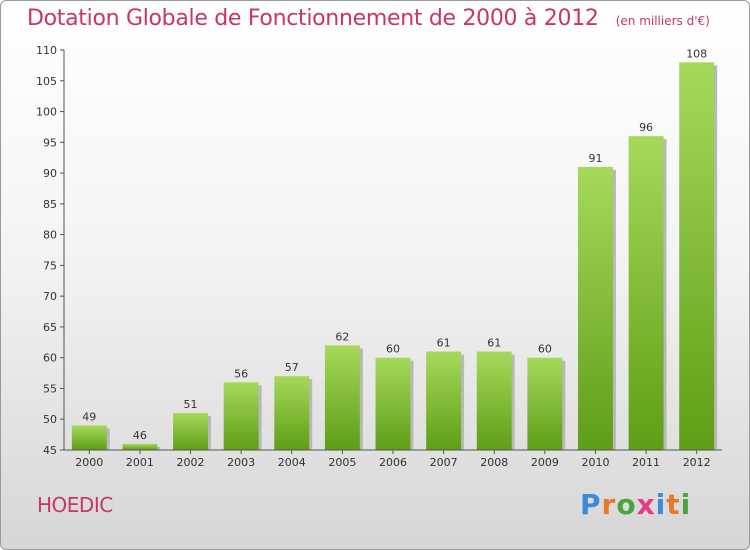  I want to click on x-tick-label-2006: 2006, so click(393, 462).